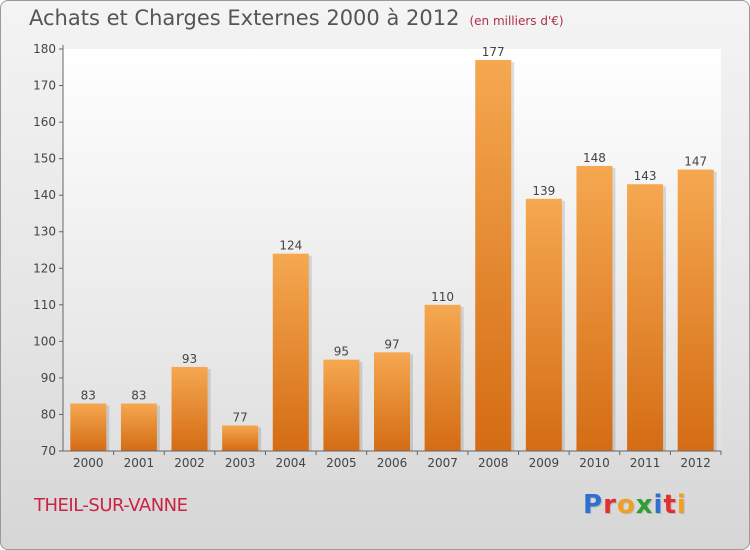  What do you see at coordinates (645, 176) in the screenshot?
I see `data-label: 143` at bounding box center [645, 176].